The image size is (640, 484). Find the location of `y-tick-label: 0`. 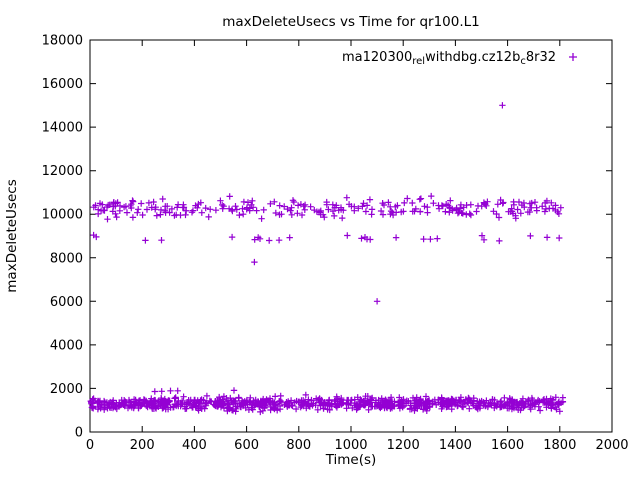

y-tick-label: 0 is located at coordinates (79, 433).